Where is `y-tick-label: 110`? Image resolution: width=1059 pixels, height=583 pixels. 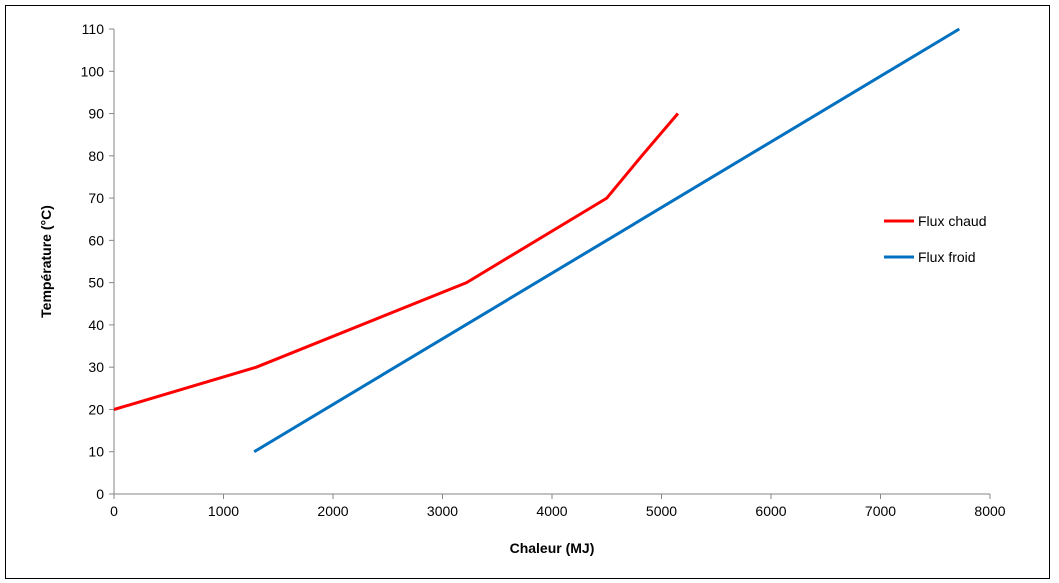 y-tick-label: 110 is located at coordinates (93, 29).